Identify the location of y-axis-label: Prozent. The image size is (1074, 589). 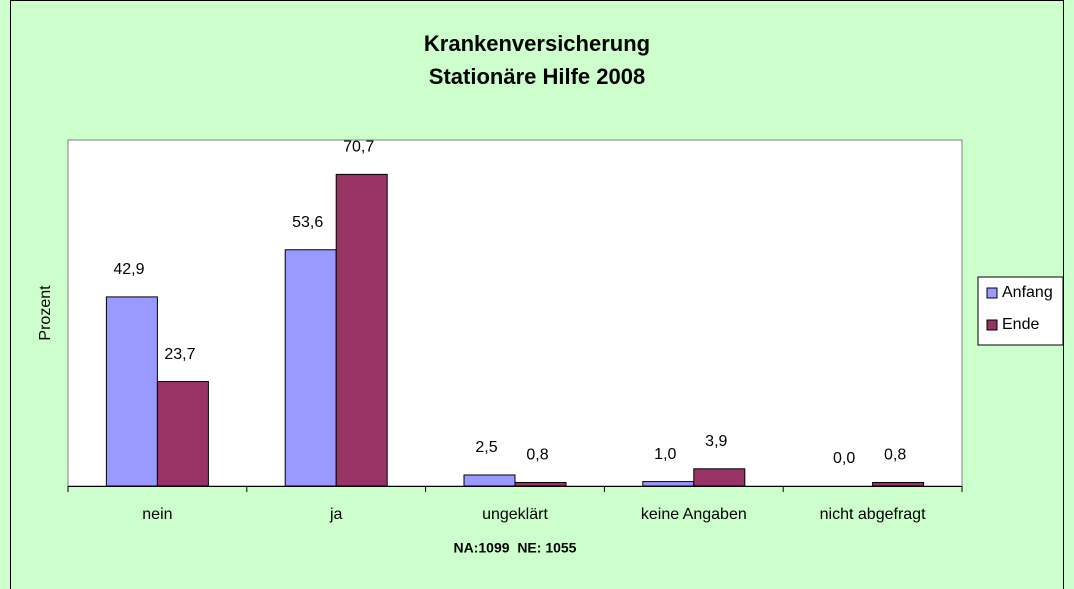
(45, 313).